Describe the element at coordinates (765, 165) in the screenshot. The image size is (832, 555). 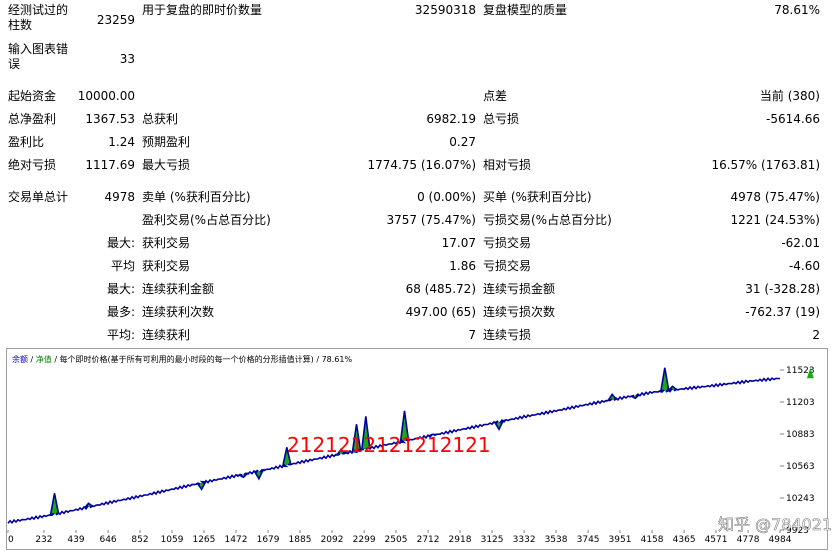
I see `report-value3-5: 16.57% (1763.81)` at that location.